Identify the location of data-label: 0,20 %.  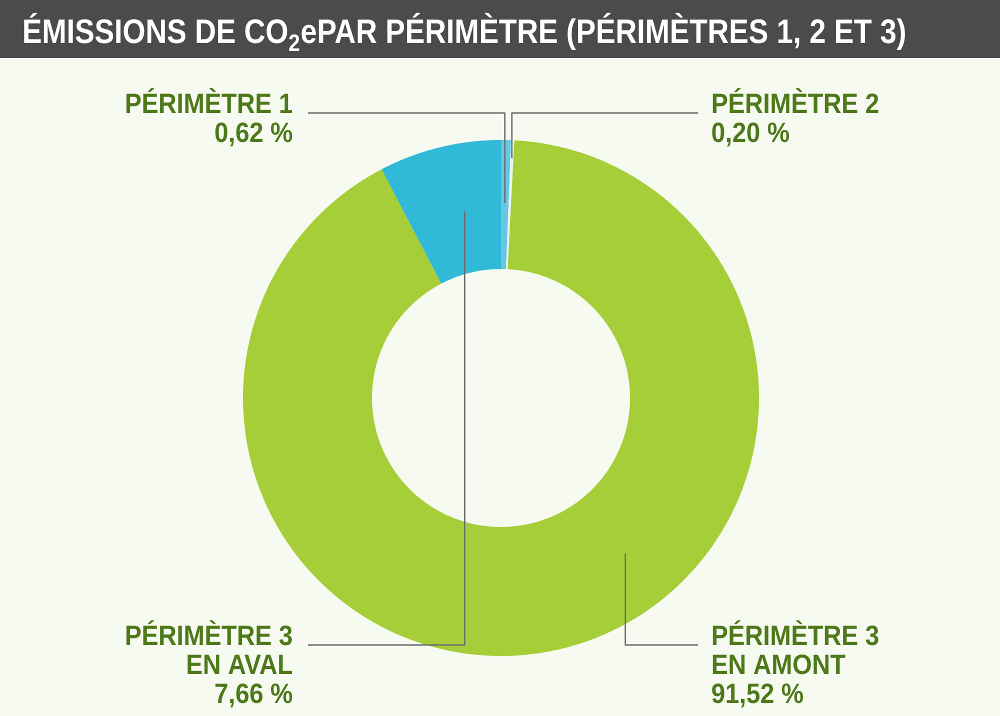
(750, 134).